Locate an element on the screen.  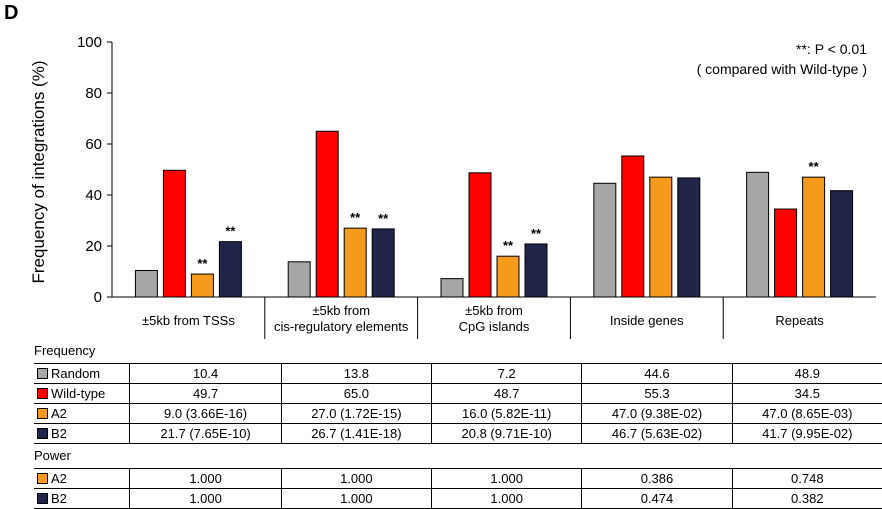
power-row-label: A2 is located at coordinates (82, 478).